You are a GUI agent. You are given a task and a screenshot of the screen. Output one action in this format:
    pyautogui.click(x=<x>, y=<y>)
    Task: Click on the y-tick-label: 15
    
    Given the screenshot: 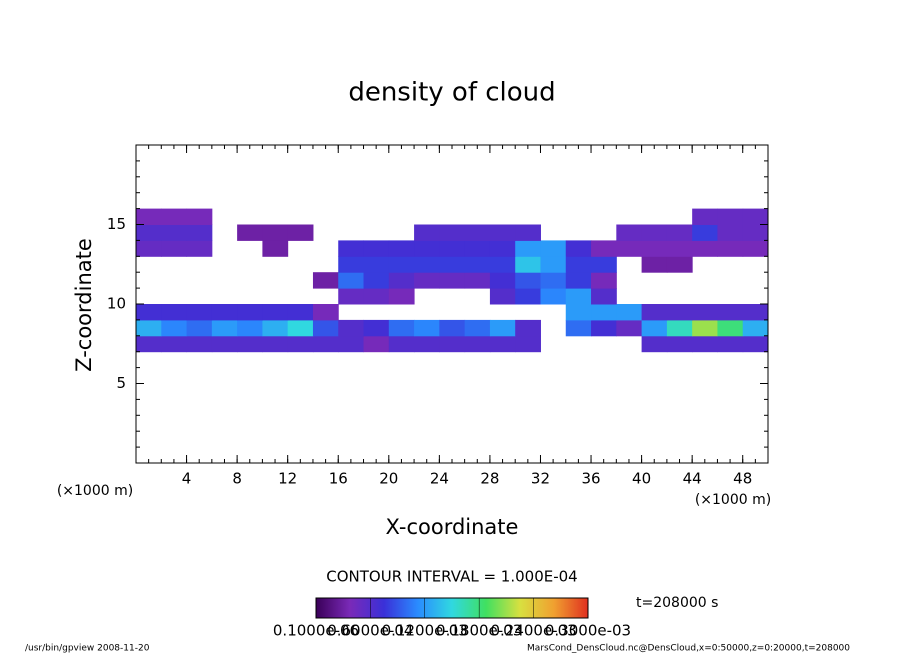 What is the action you would take?
    pyautogui.click(x=116, y=224)
    